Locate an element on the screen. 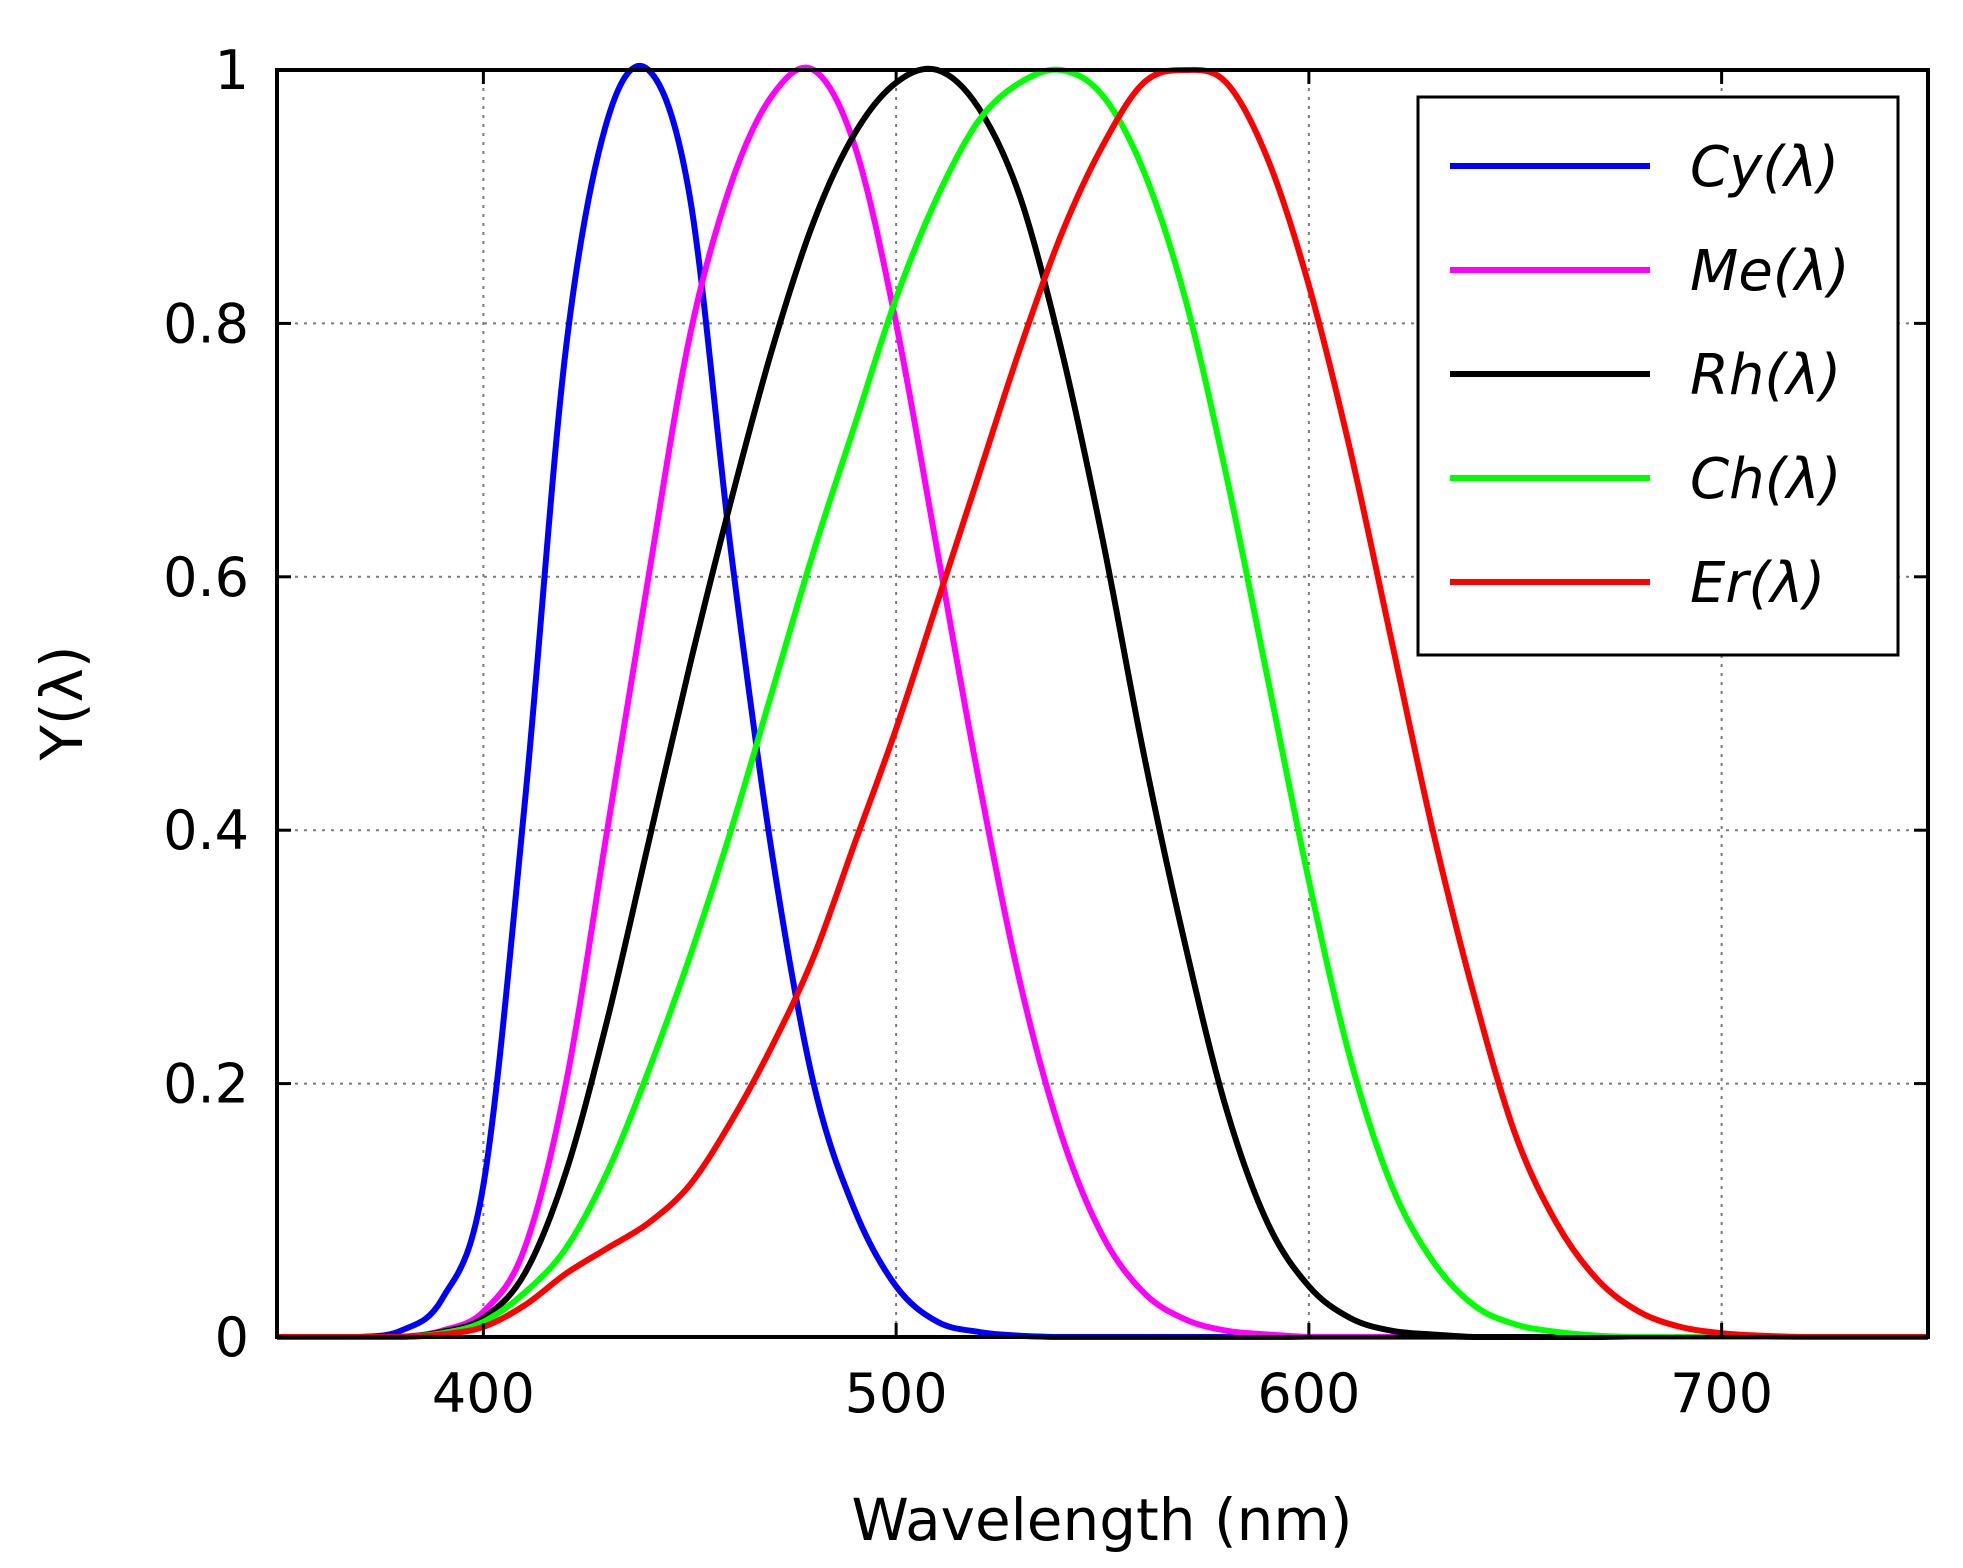 The width and height of the screenshot is (1963, 1568). x-tick-label: 400 is located at coordinates (483, 1393).